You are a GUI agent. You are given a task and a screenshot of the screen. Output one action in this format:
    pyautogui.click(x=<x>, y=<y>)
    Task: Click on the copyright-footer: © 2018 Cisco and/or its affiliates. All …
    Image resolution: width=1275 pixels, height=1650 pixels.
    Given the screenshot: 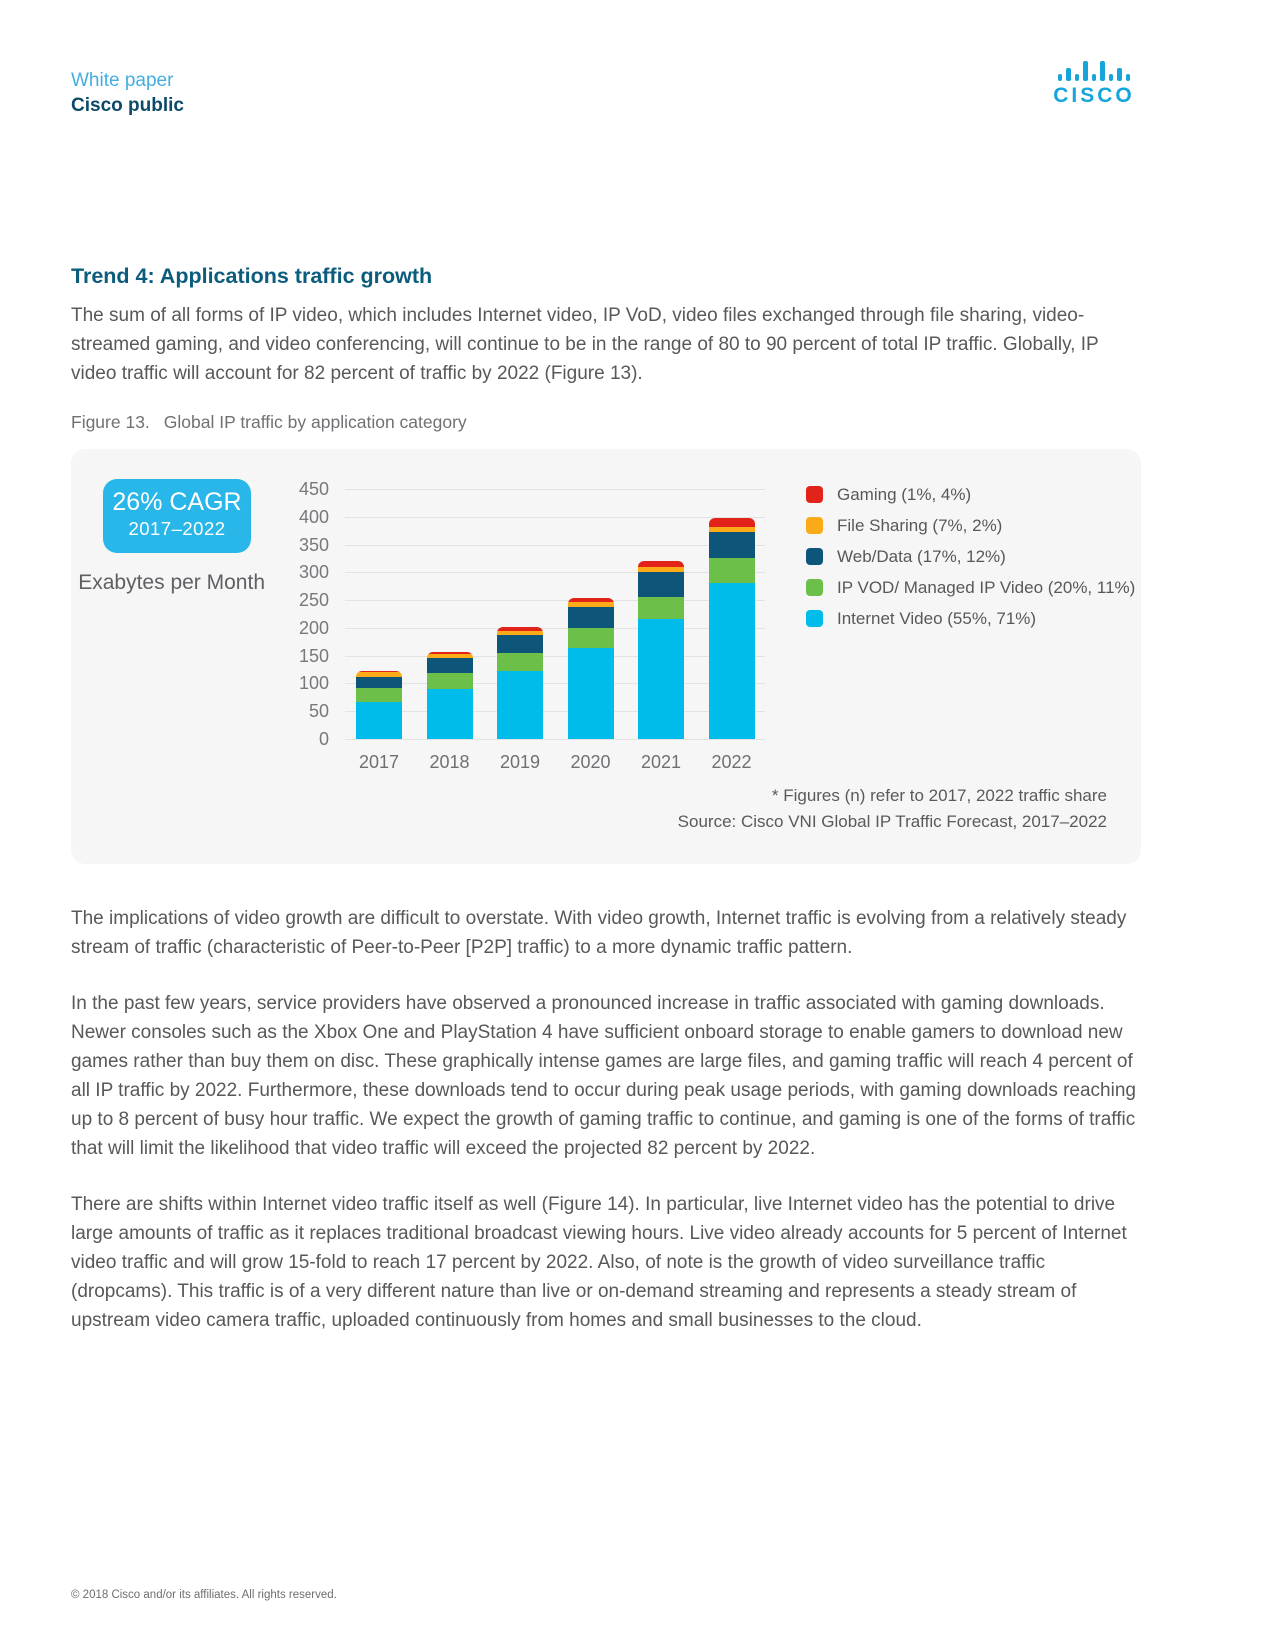 What is the action you would take?
    pyautogui.click(x=204, y=1595)
    